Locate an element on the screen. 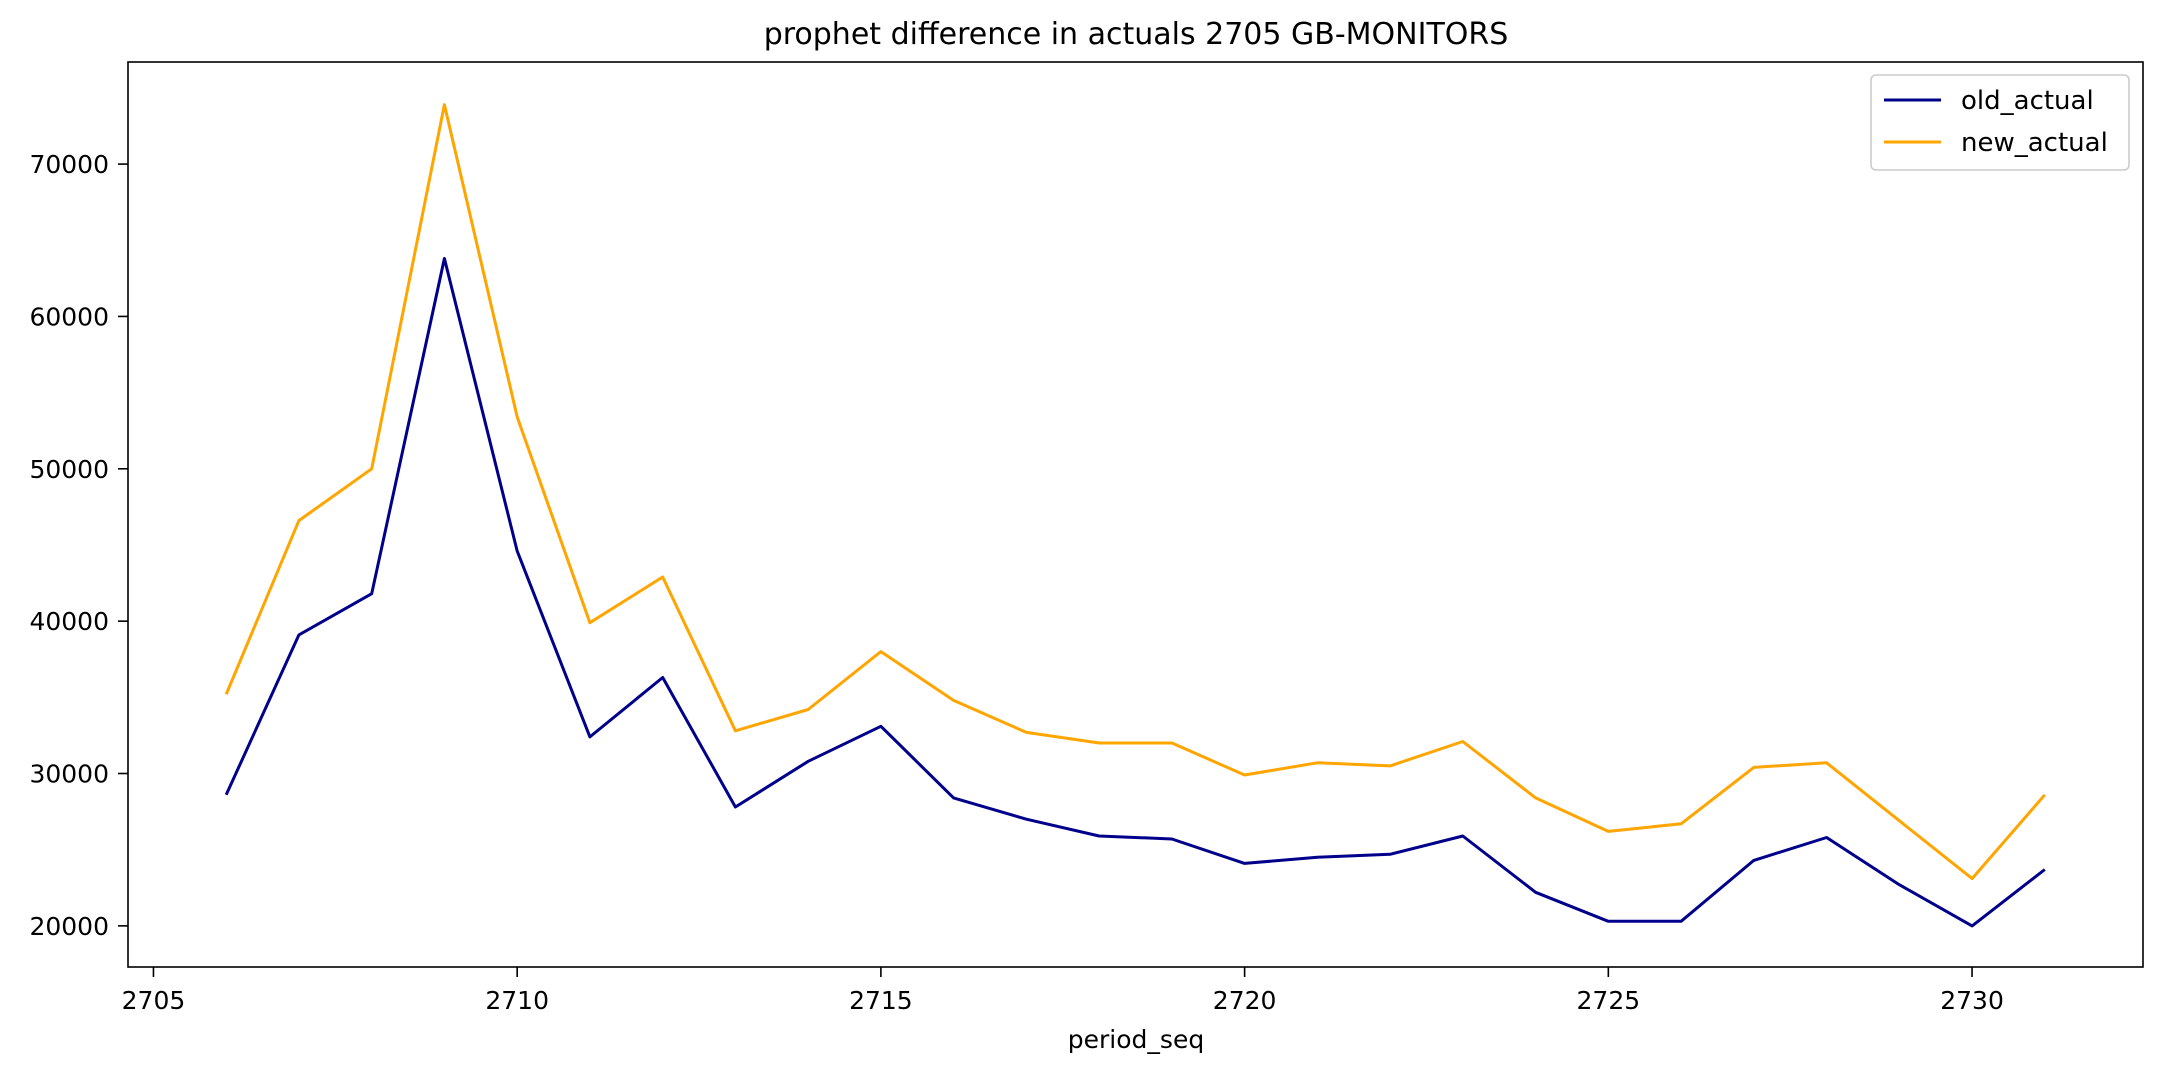 The height and width of the screenshot is (1076, 2162). x-axis-ticks: 2705 2710 2715 2720 2725 2730 is located at coordinates (1063, 991).